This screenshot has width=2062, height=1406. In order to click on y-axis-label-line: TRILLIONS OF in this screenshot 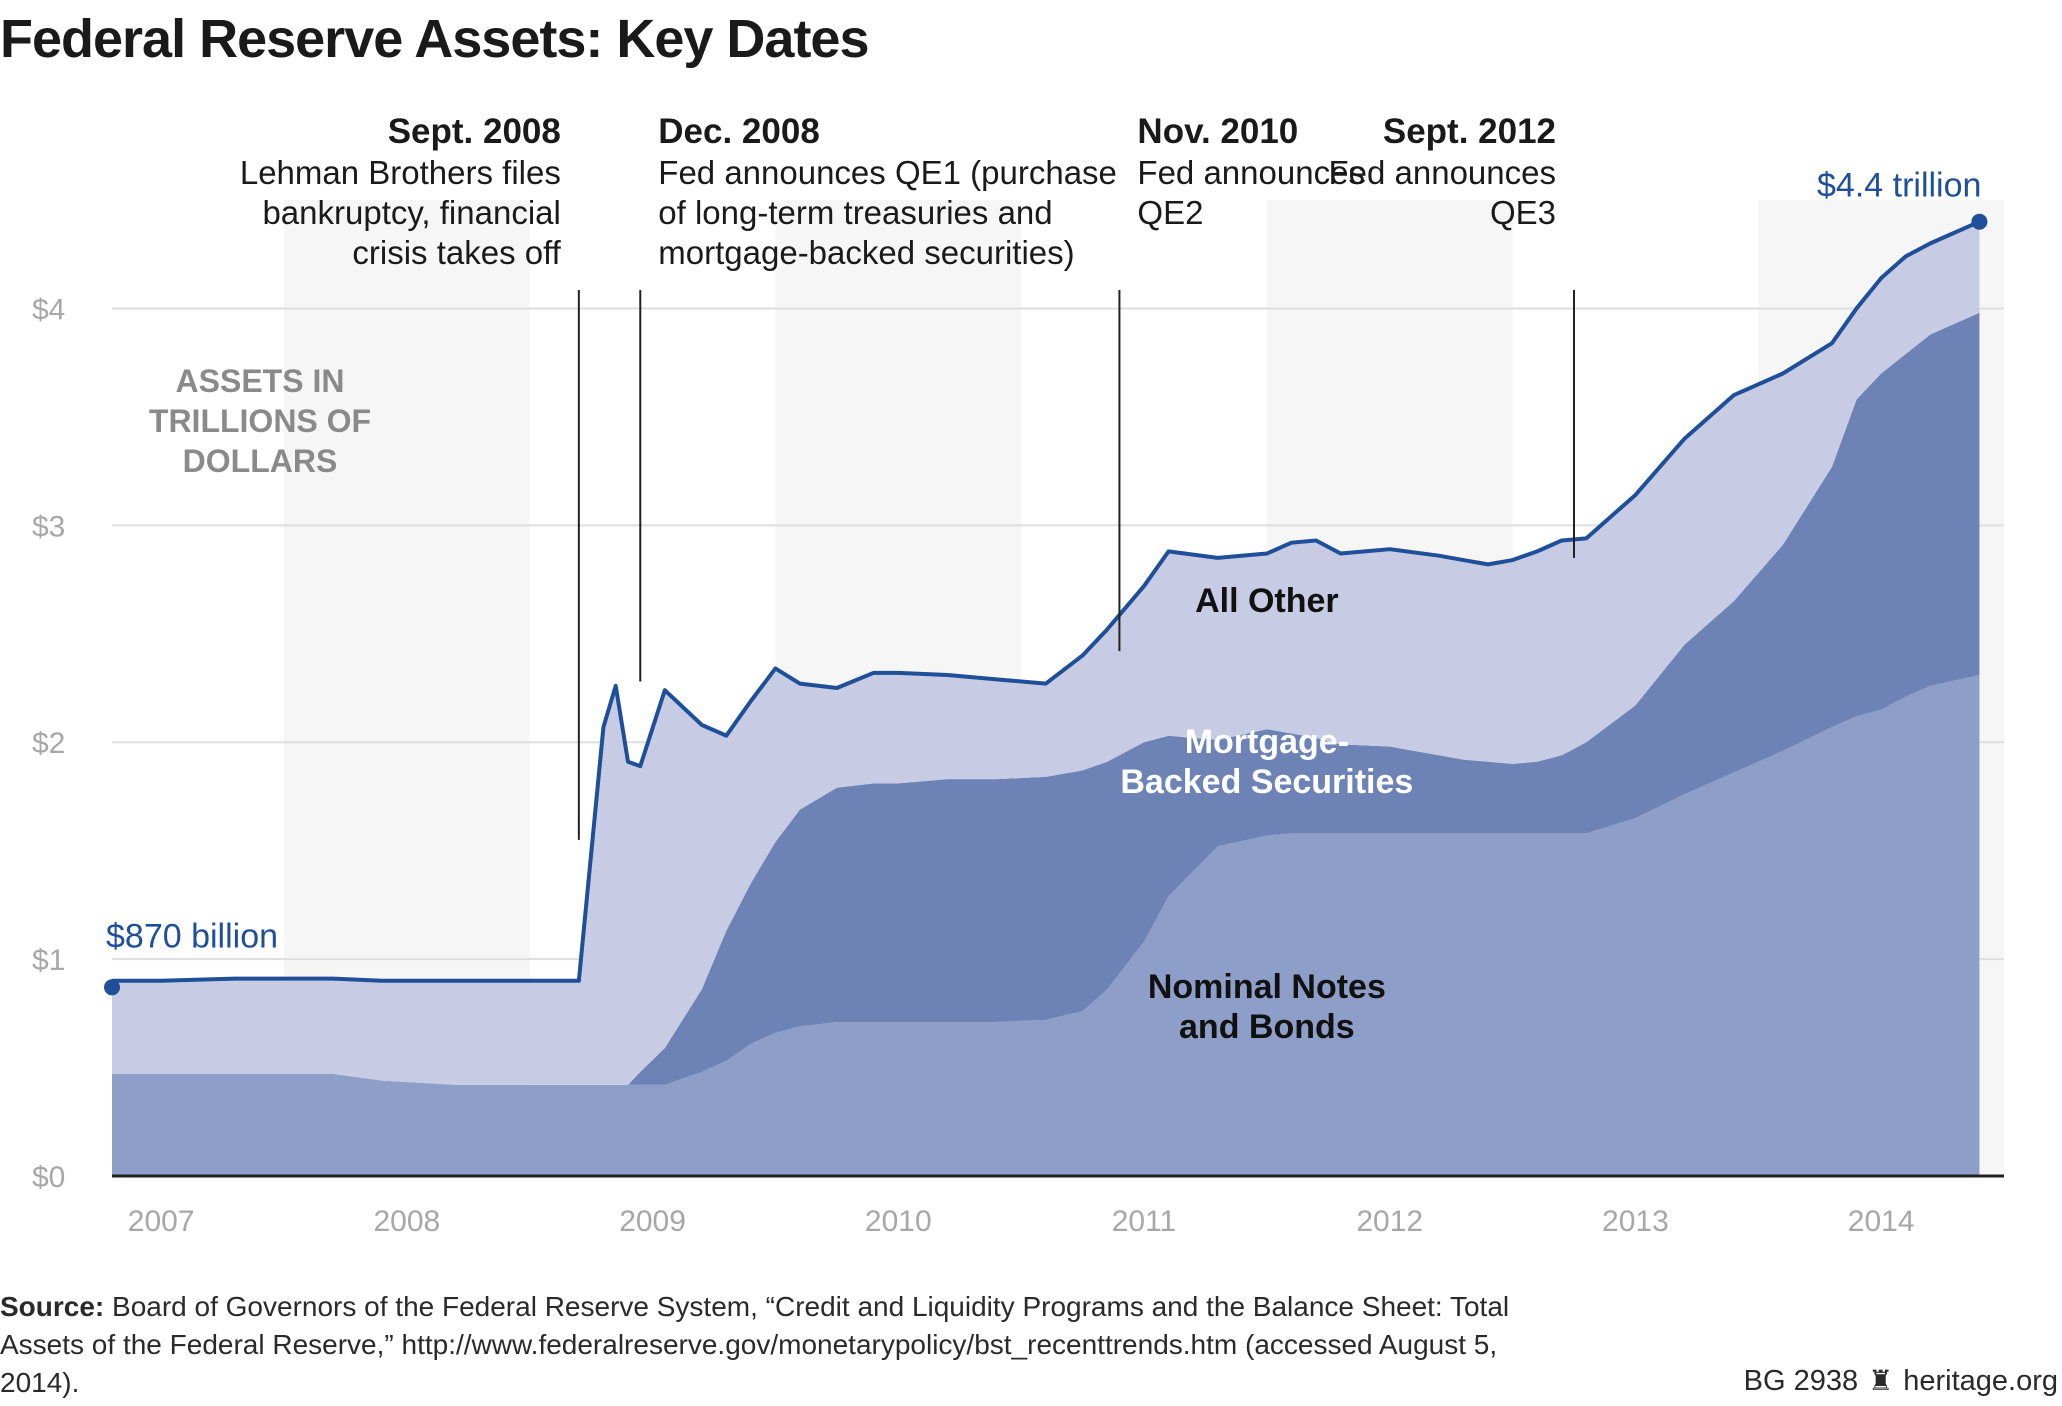, I will do `click(260, 421)`.